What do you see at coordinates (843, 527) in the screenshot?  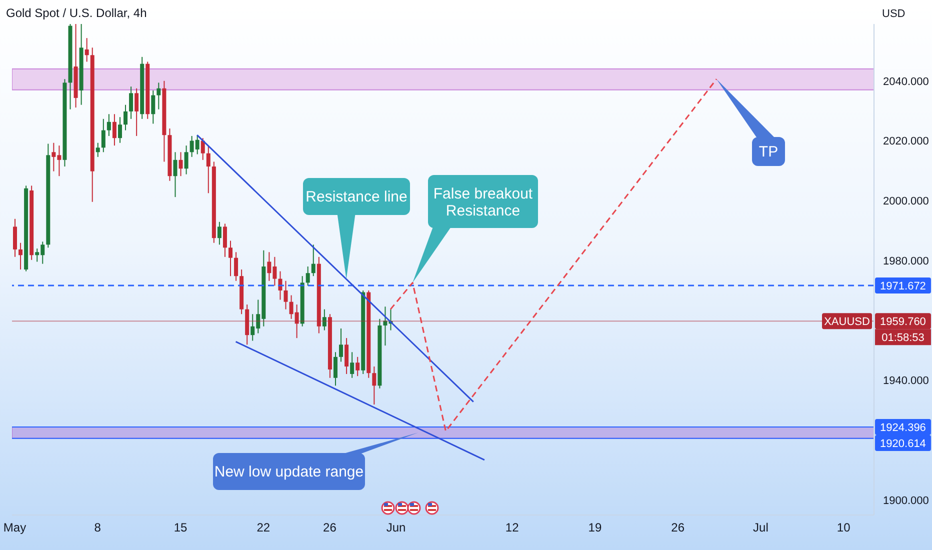 I see `x-tick-label: 10` at bounding box center [843, 527].